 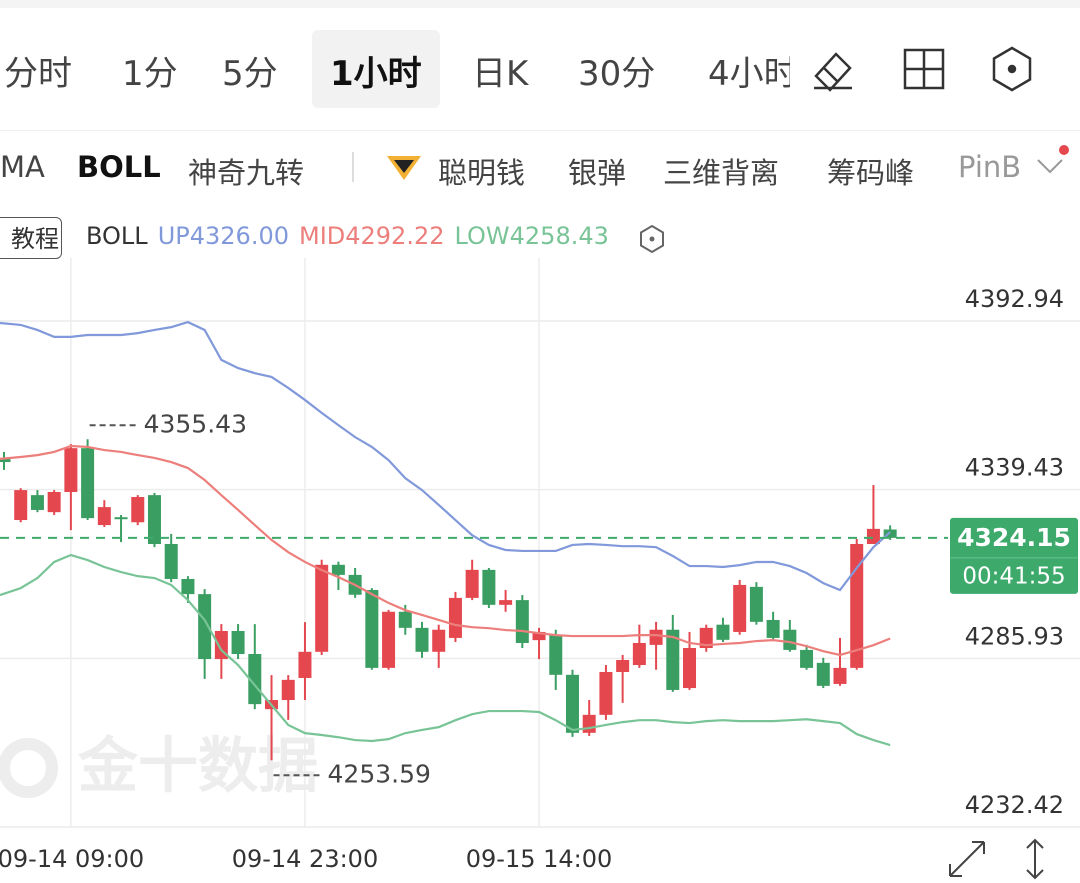 What do you see at coordinates (1014, 636) in the screenshot?
I see `y-tick-label: 4285.93` at bounding box center [1014, 636].